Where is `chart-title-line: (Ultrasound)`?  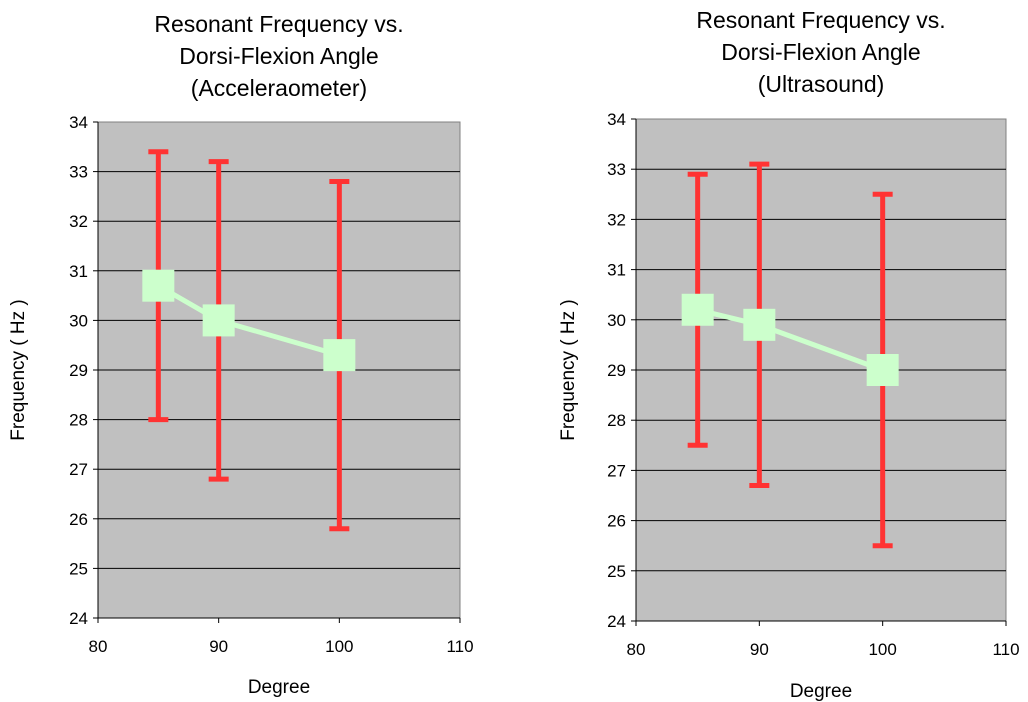
chart-title-line: (Ultrasound) is located at coordinates (821, 84).